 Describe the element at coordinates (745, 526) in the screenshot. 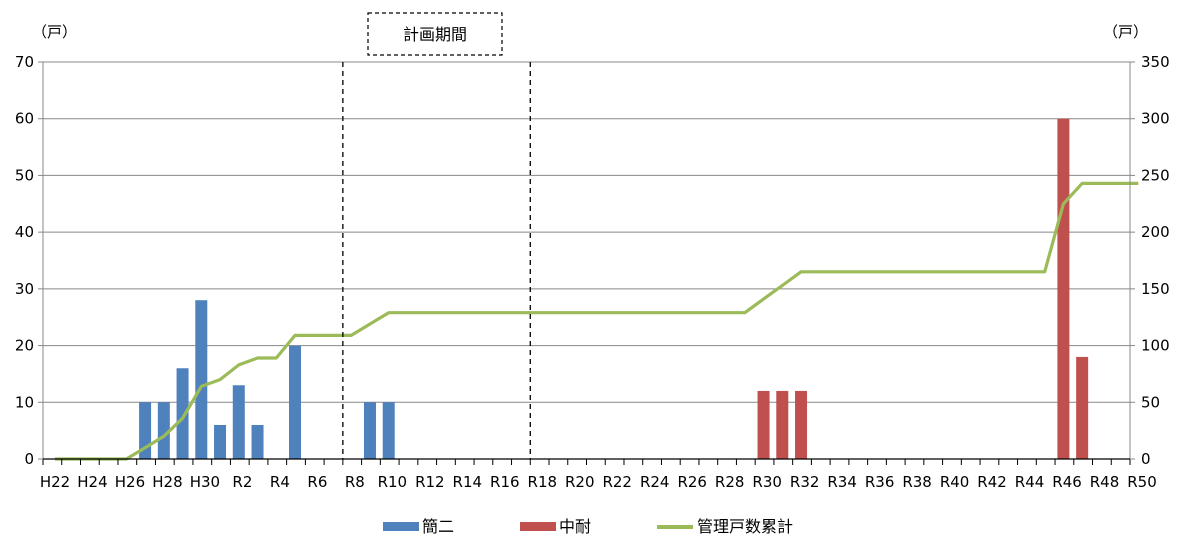

I see `legend-label: 管理戸数累計` at that location.